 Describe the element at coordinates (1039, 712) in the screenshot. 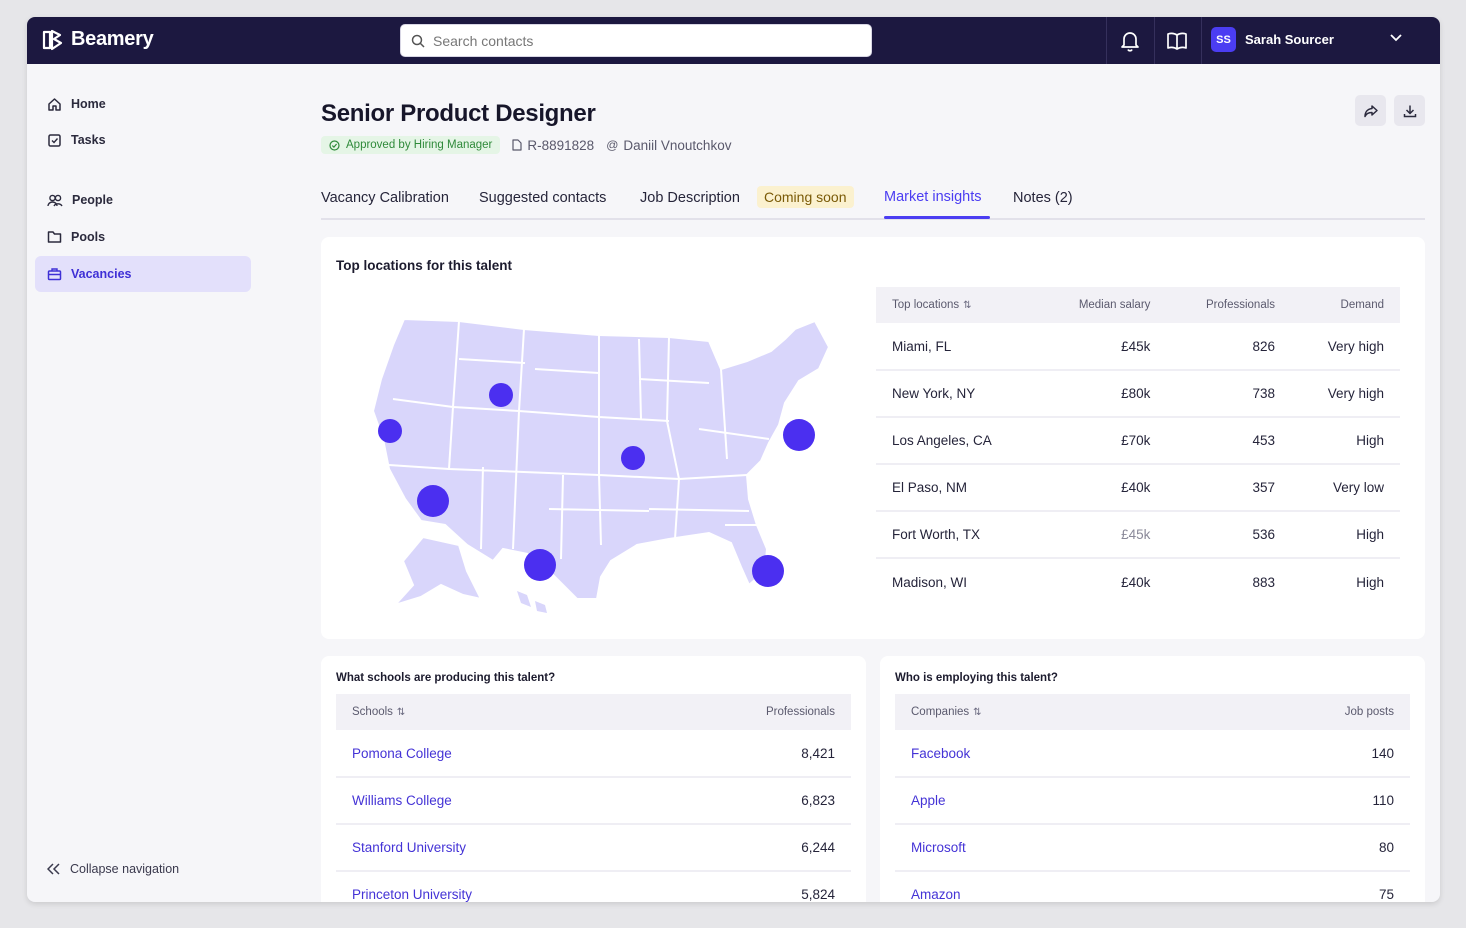

I see `column-header-companies: Companies ⇅` at that location.